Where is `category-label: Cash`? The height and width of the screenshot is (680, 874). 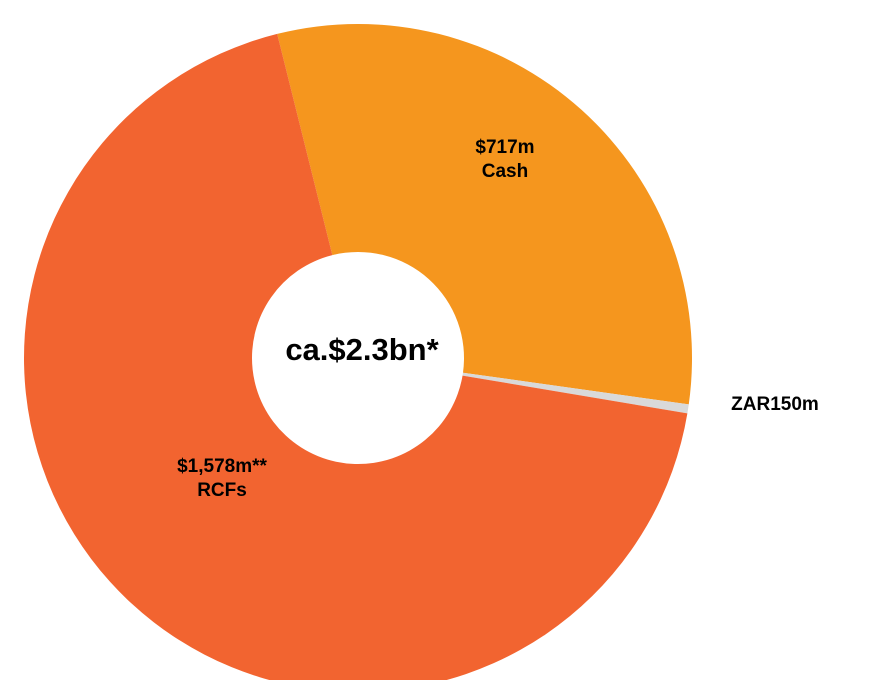 category-label: Cash is located at coordinates (505, 171).